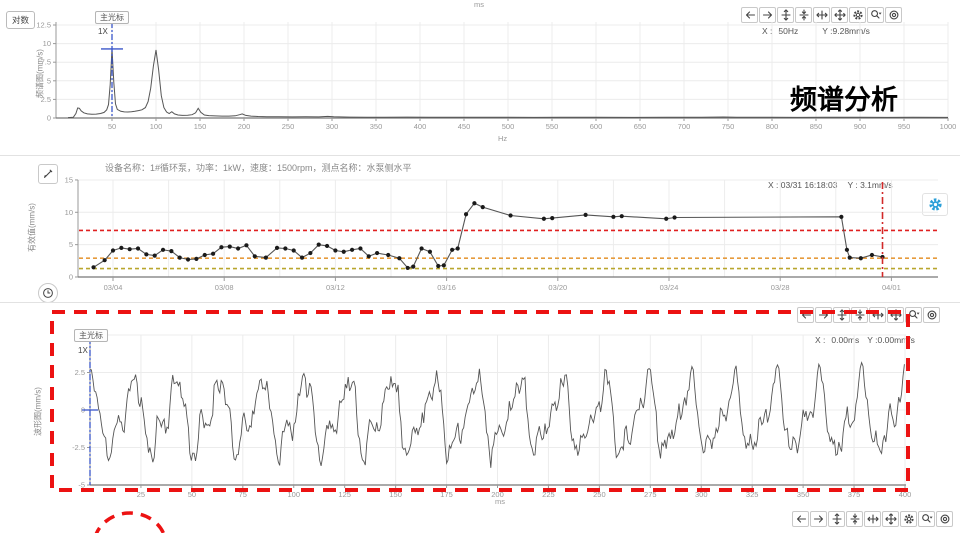 This screenshot has height=533, width=960. What do you see at coordinates (83, 350) in the screenshot?
I see `waveform-cursor-harmonic-label: 1X` at bounding box center [83, 350].